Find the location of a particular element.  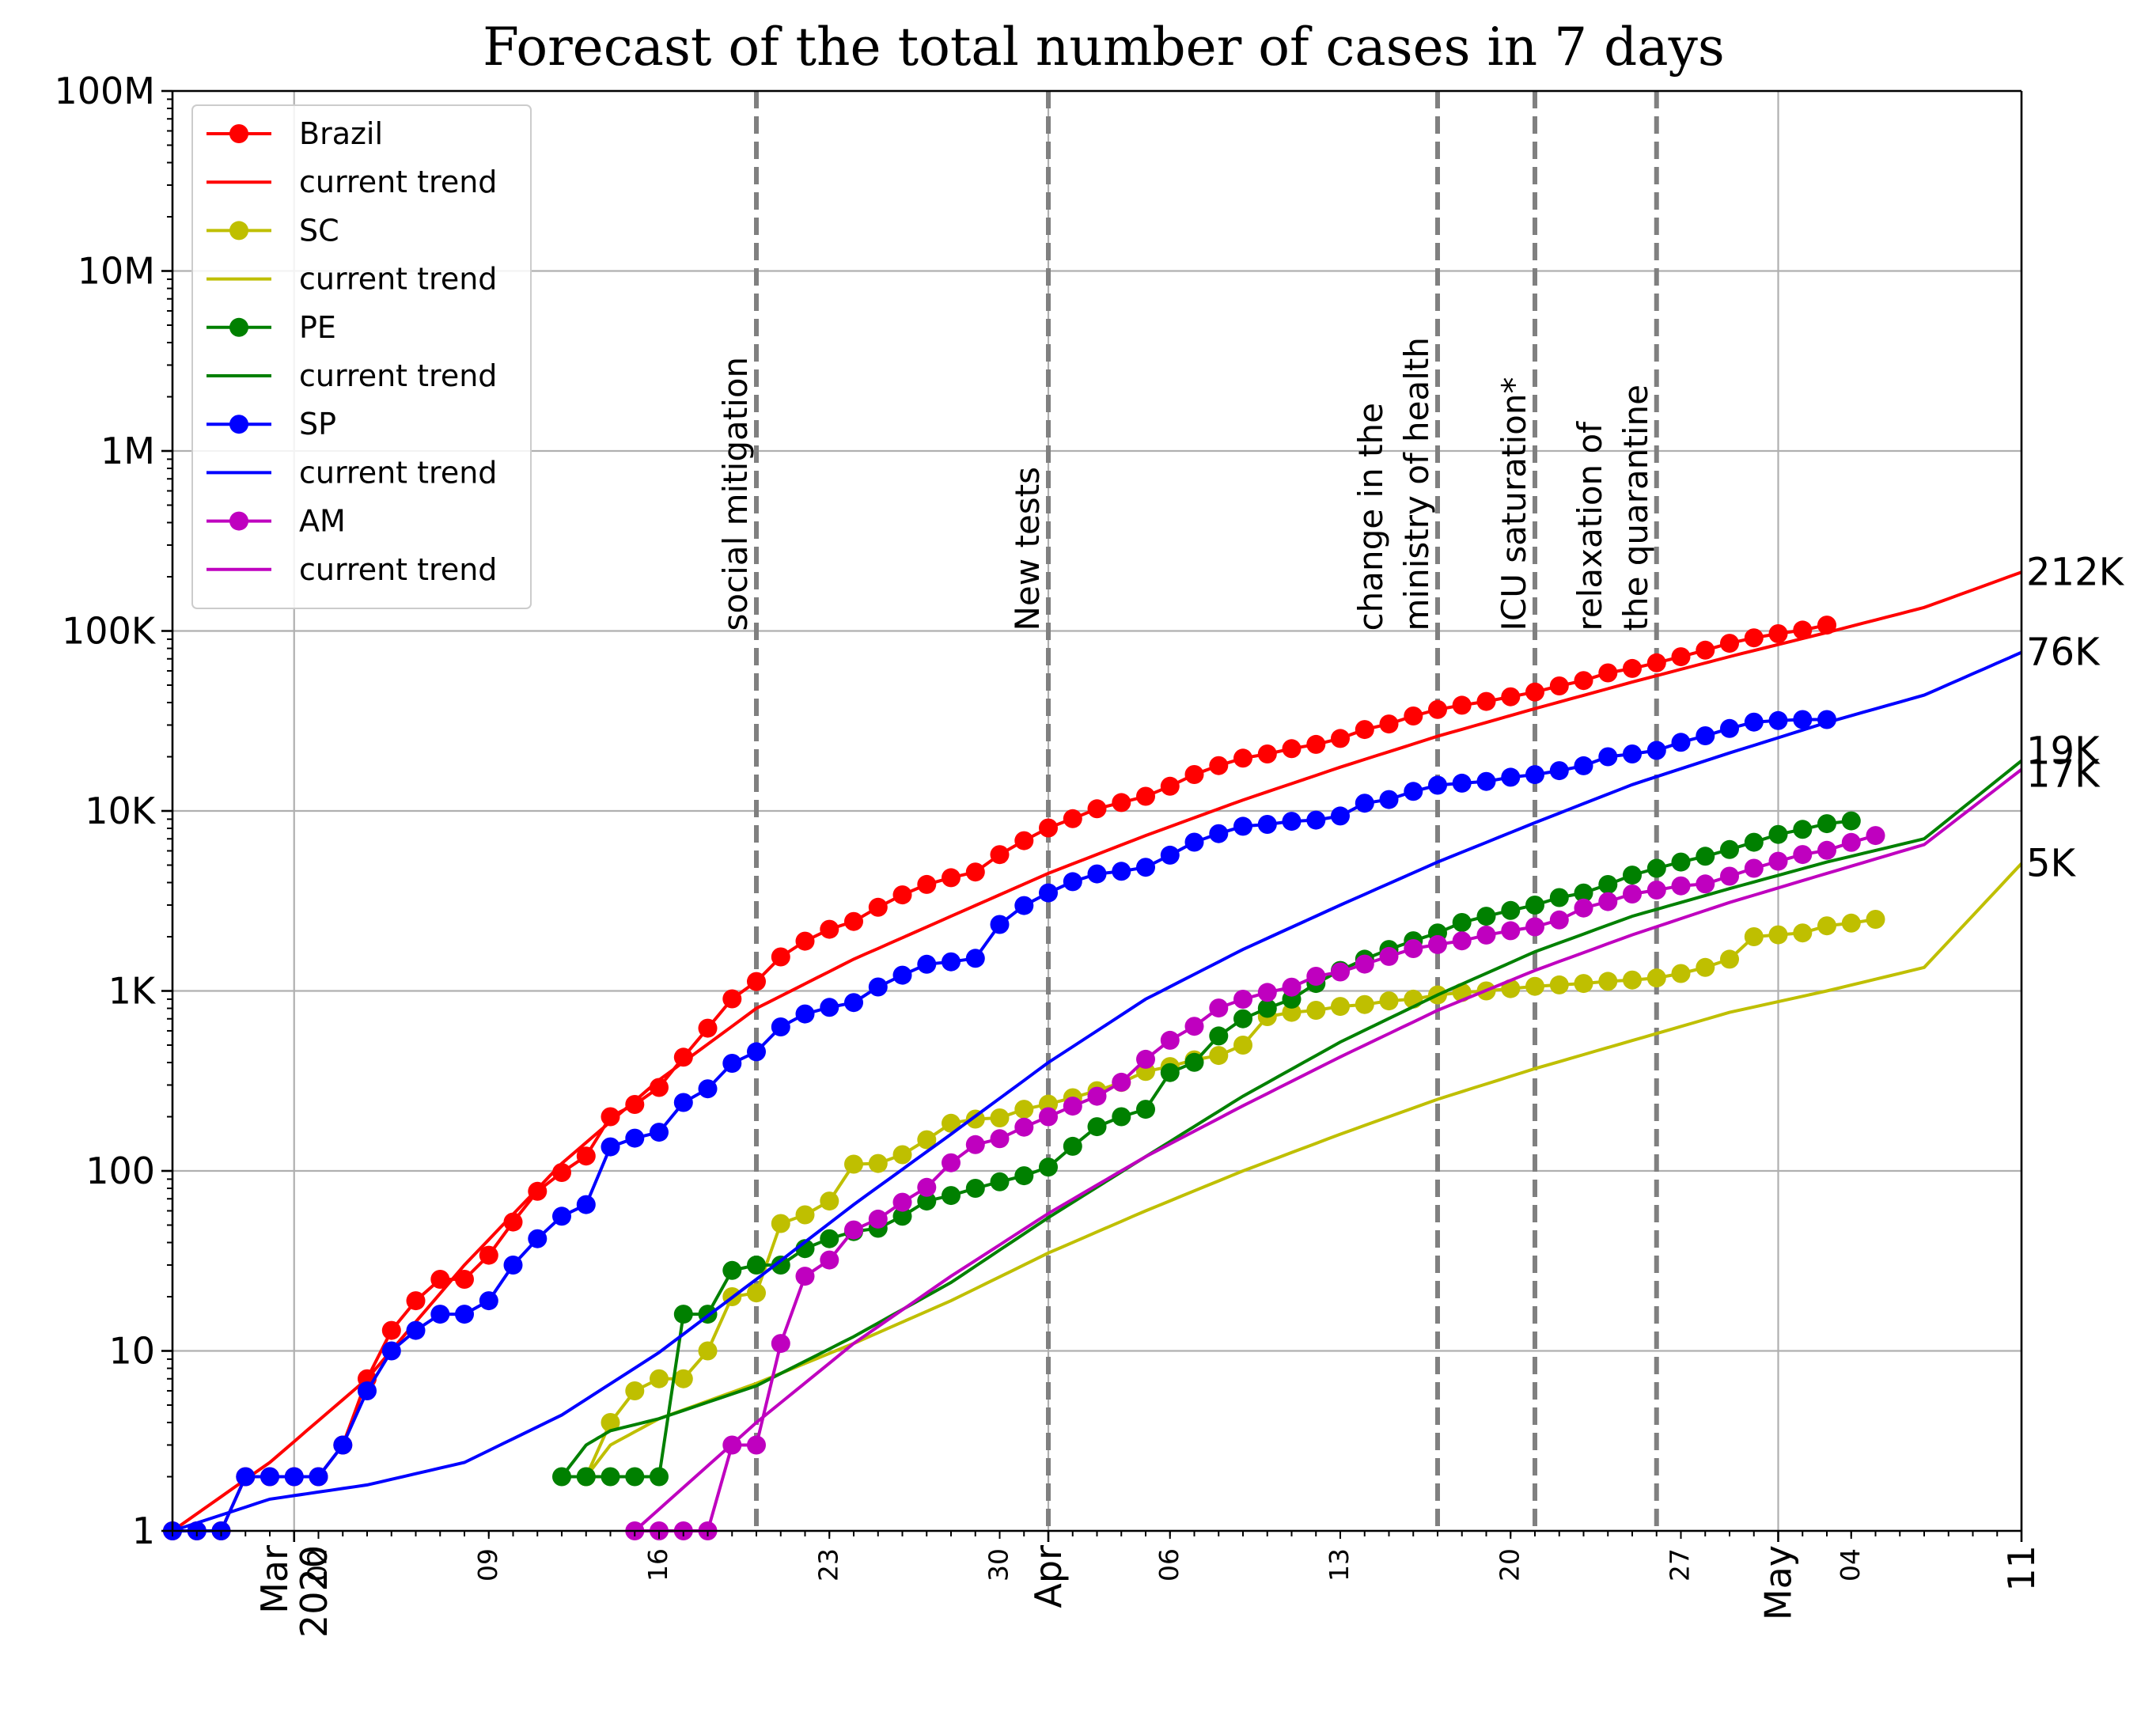

x-major-tick-label-group: Apr is located at coordinates (1048, 1576).